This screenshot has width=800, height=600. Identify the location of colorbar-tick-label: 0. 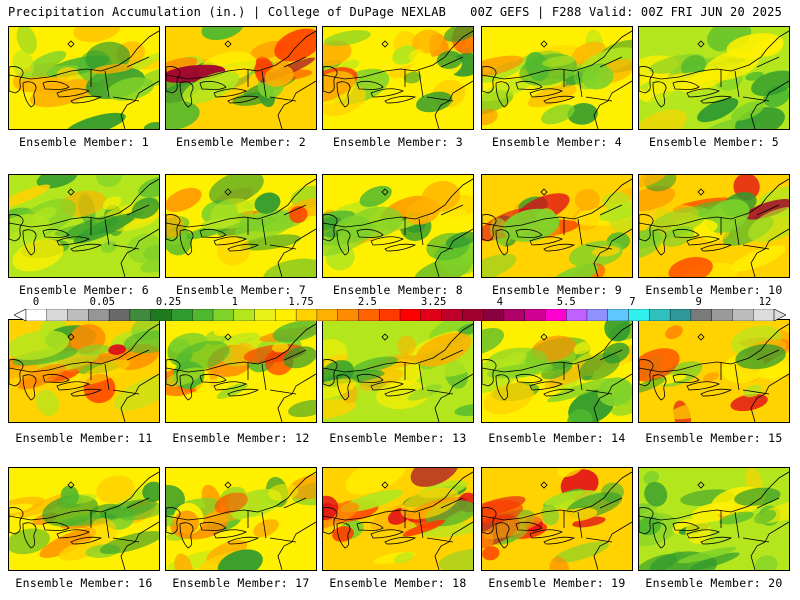
(36, 302).